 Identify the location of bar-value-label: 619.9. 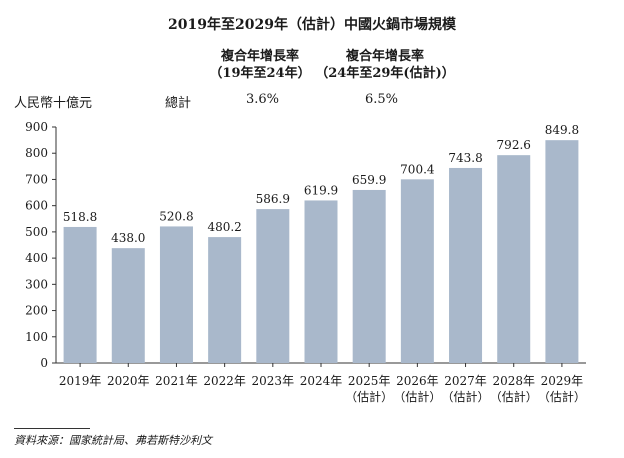
(321, 190).